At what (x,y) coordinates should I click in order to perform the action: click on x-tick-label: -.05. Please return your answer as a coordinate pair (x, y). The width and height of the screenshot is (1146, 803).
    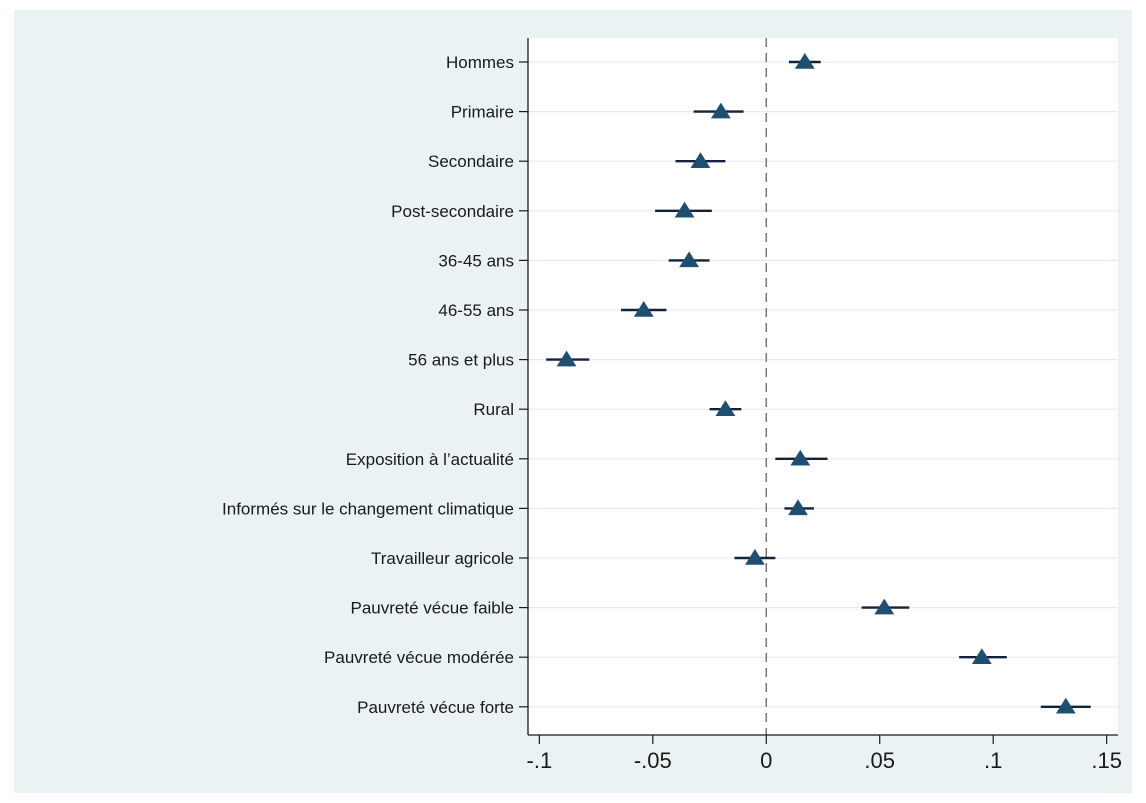
    Looking at the image, I should click on (653, 760).